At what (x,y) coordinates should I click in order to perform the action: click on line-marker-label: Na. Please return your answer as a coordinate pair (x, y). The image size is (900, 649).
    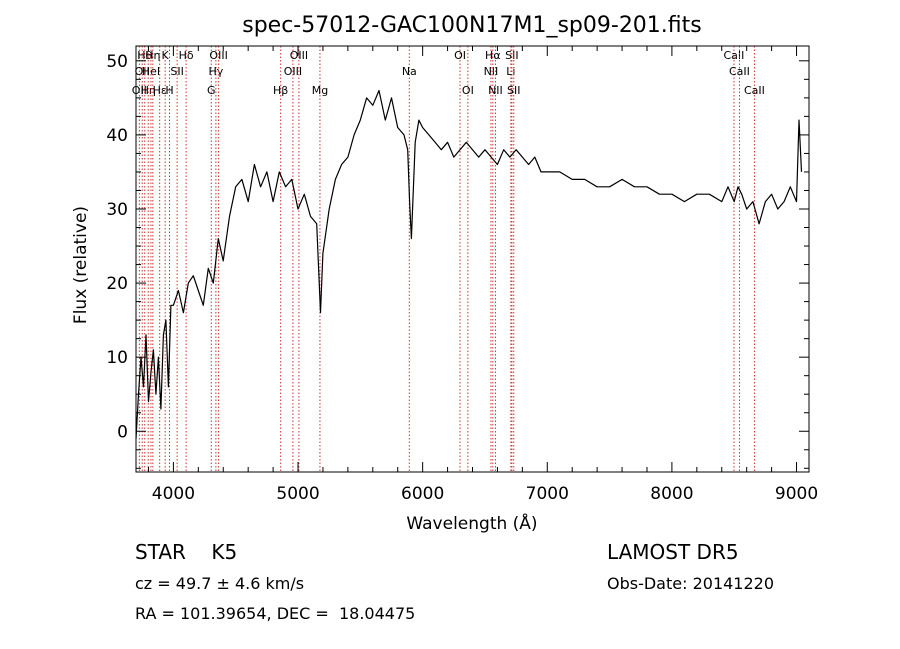
    Looking at the image, I should click on (409, 71).